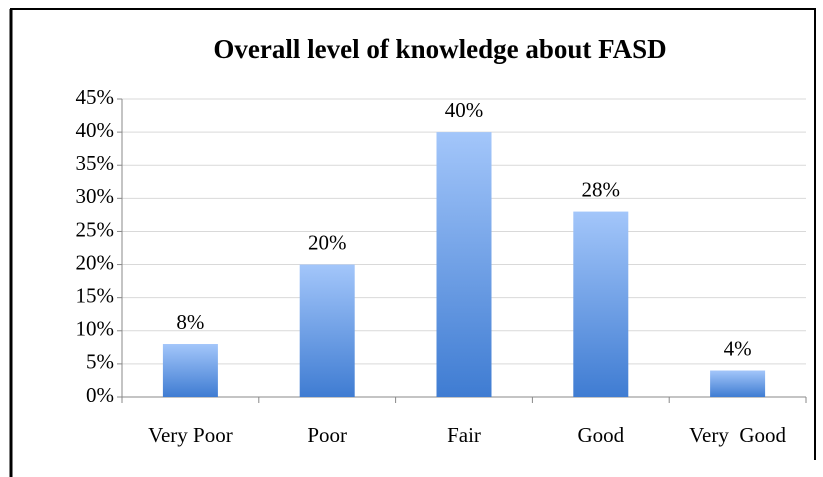 This screenshot has height=477, width=823. Describe the element at coordinates (100, 362) in the screenshot. I see `y-tick-label: 5%` at that location.